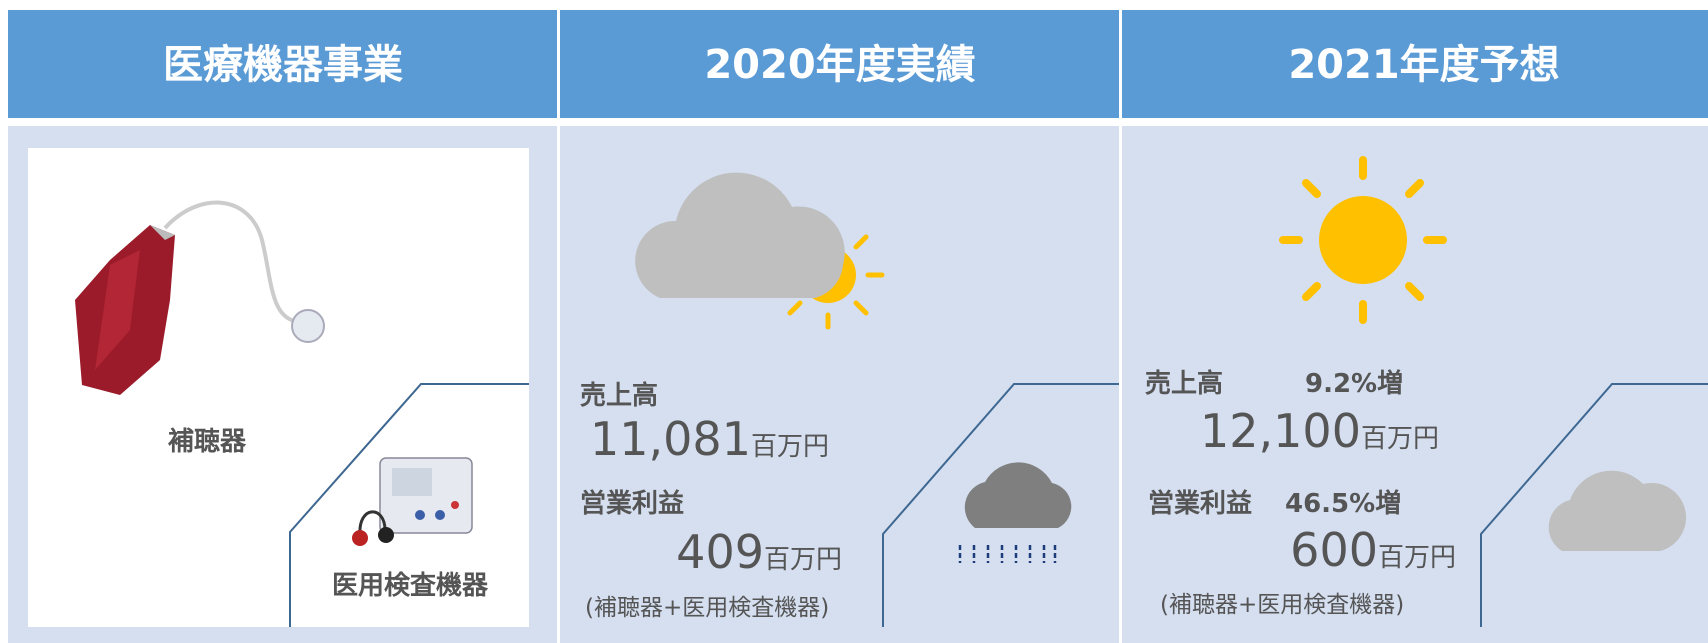  I want to click on audiometer-image, so click(412, 501).